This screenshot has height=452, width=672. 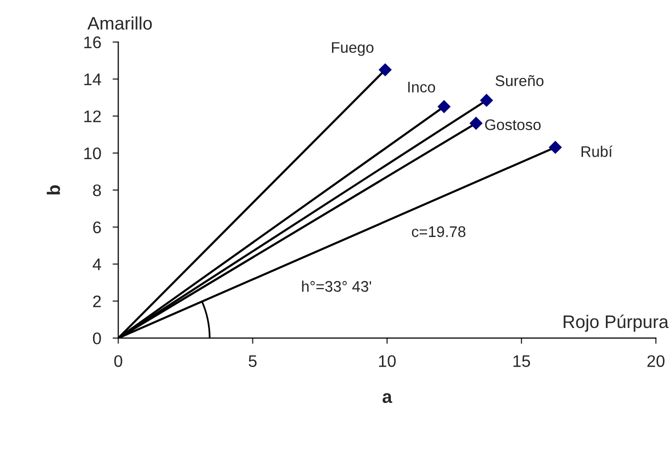 I want to click on x-tick-label: 20, so click(x=655, y=361).